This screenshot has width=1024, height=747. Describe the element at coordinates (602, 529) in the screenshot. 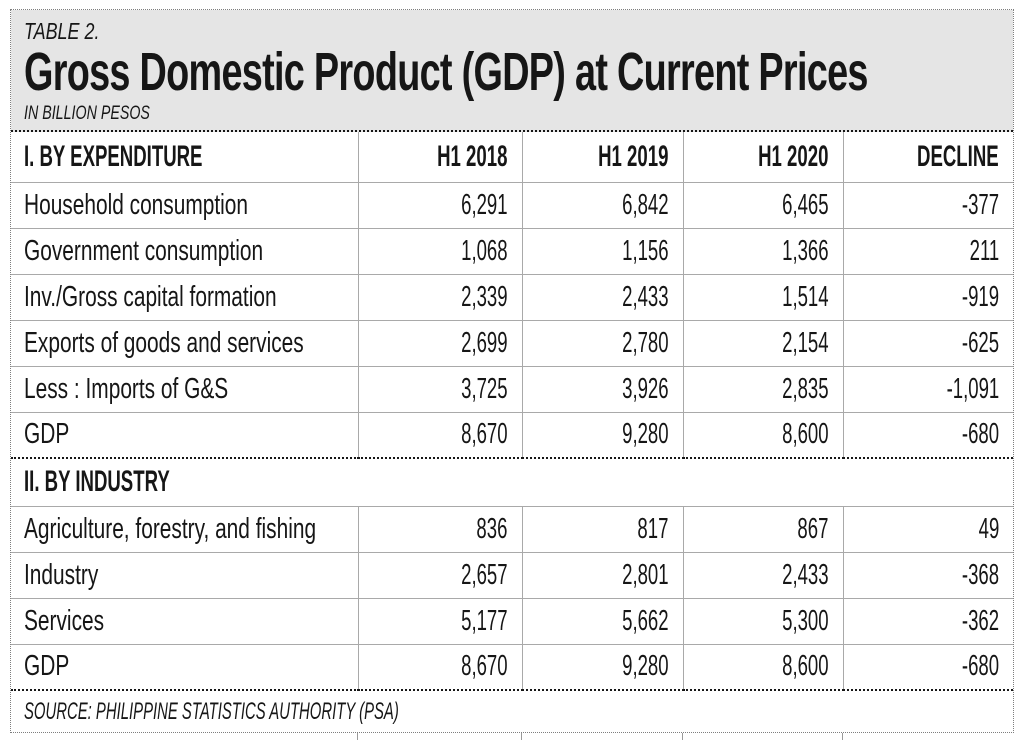

I see `value-cell: 817` at that location.